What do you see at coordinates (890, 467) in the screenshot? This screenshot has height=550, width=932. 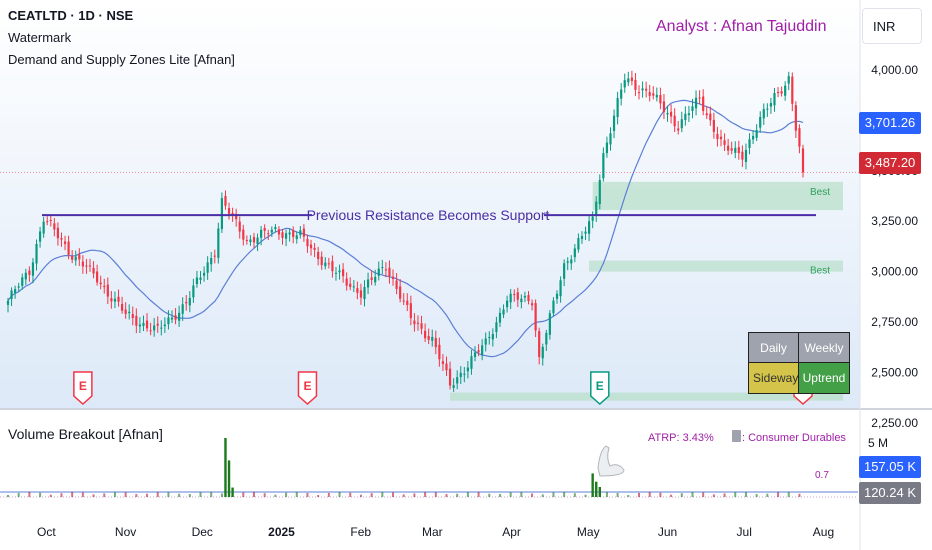 I see `volume-ma-badge: 157.05 K` at bounding box center [890, 467].